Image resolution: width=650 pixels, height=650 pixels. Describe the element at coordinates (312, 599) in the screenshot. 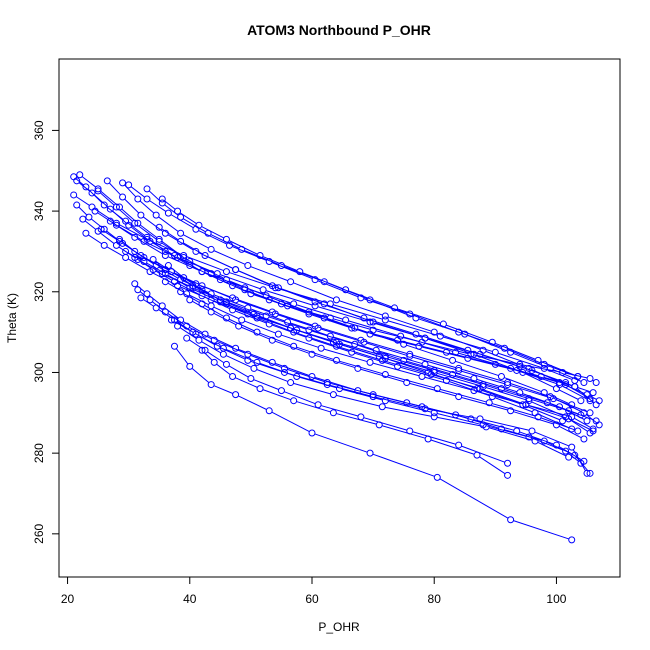

I see `x-tick-label: 60` at that location.